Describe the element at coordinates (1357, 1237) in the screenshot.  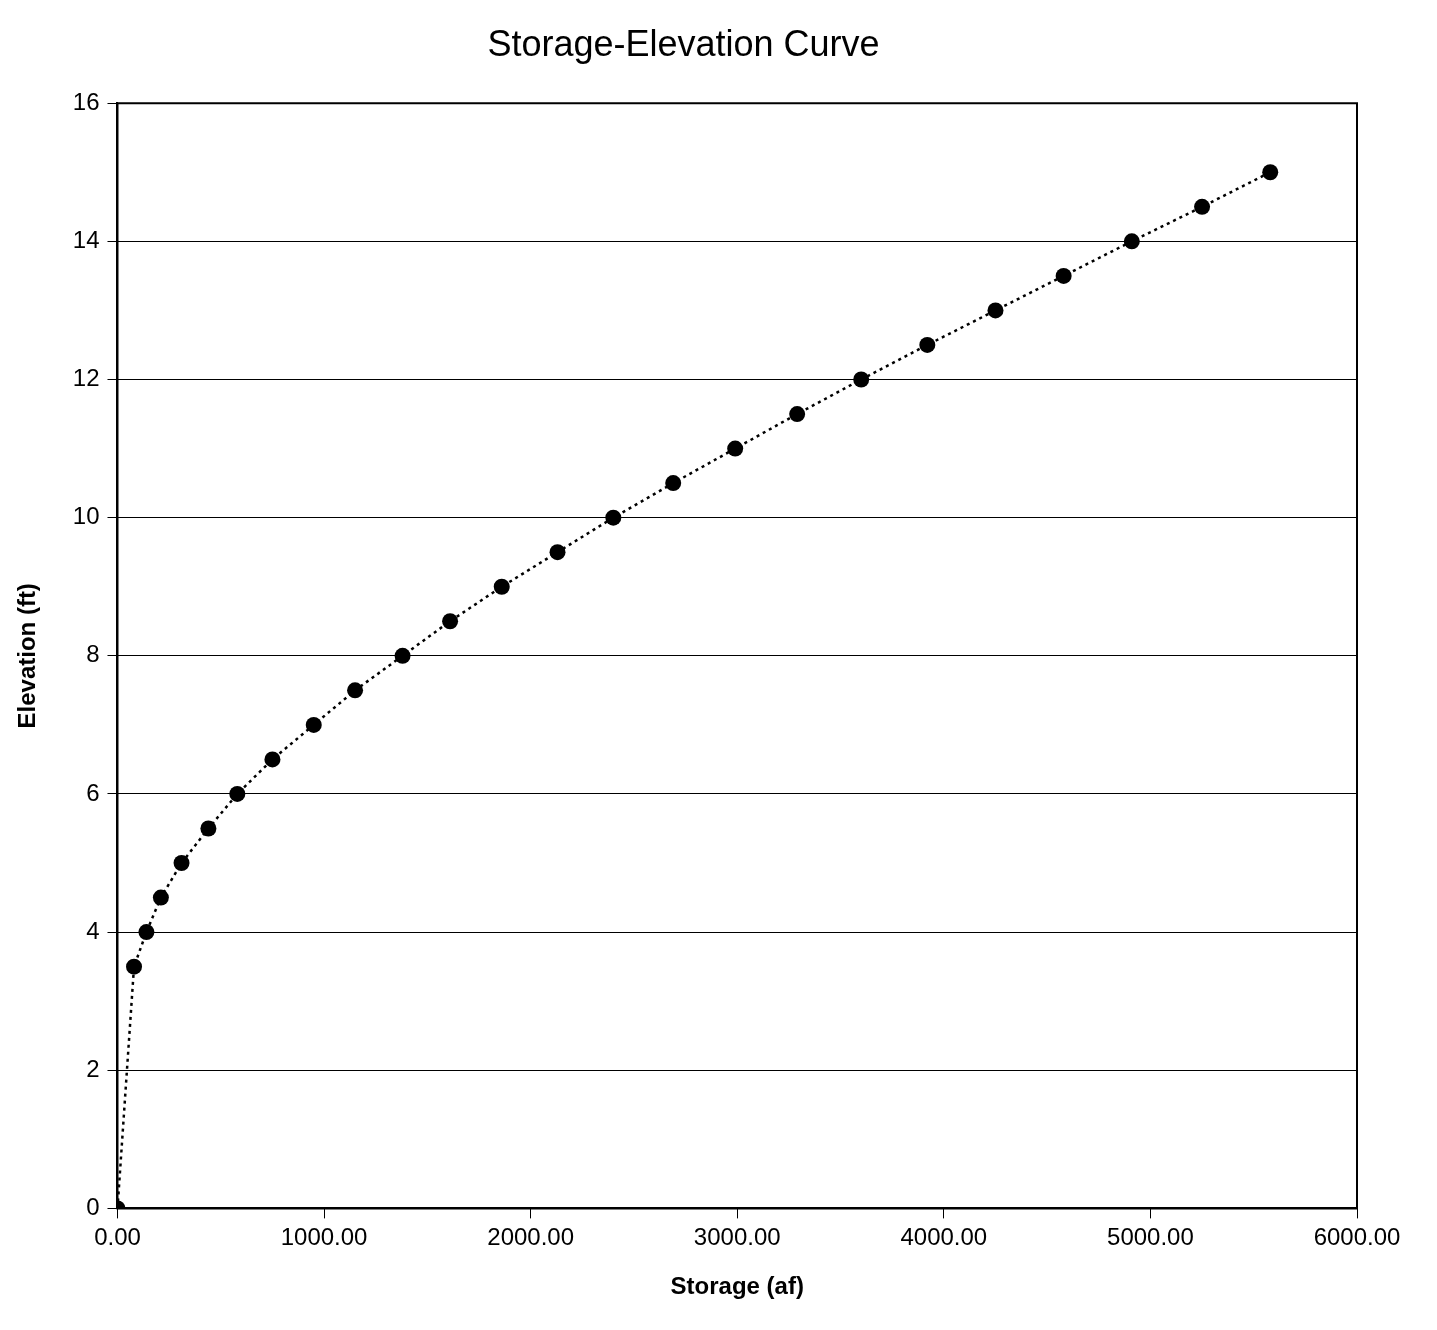
I see `x-tick-label: 6000.00` at that location.